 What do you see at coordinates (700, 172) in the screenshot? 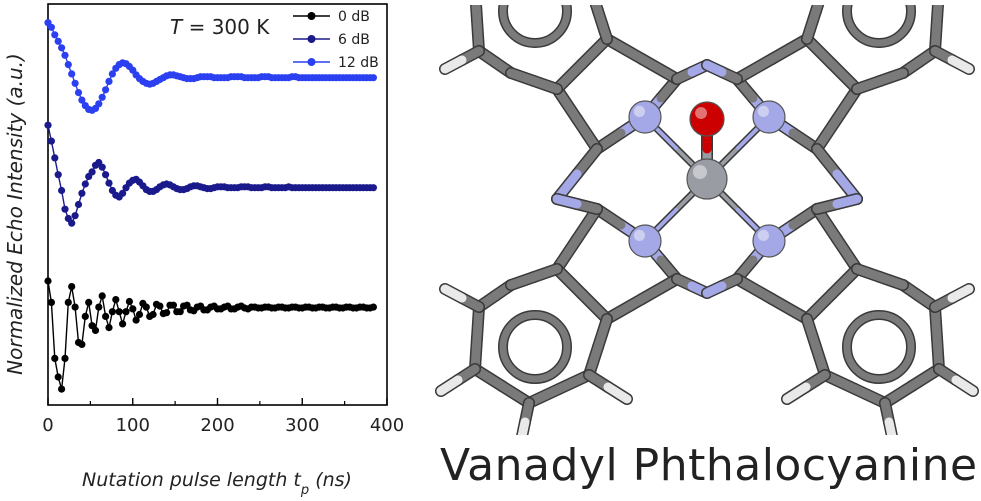
I see `vanadium-atom-highlight` at bounding box center [700, 172].